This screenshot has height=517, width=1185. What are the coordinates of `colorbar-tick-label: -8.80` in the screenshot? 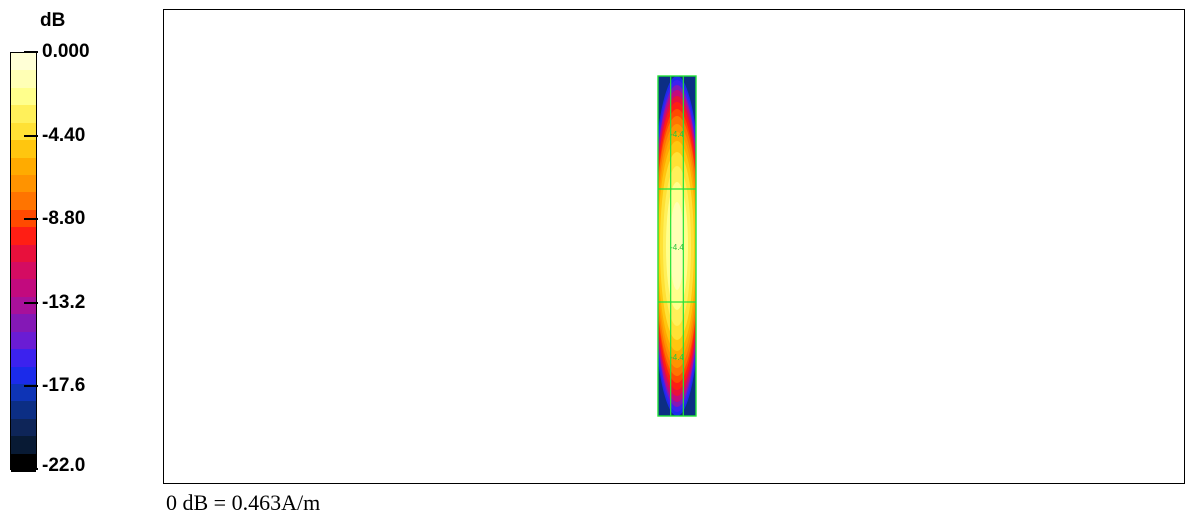 It's located at (64, 219).